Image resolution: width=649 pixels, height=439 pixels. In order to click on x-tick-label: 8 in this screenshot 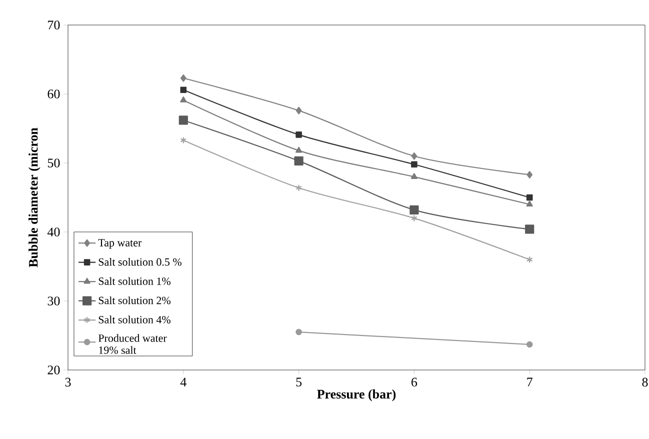, I will do `click(645, 382)`.